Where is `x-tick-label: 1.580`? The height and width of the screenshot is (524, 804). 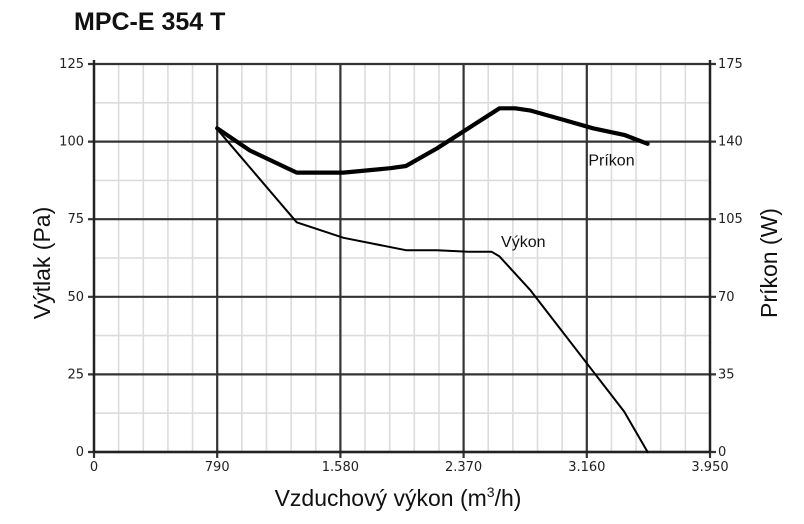
x-tick-label: 1.580 is located at coordinates (340, 467).